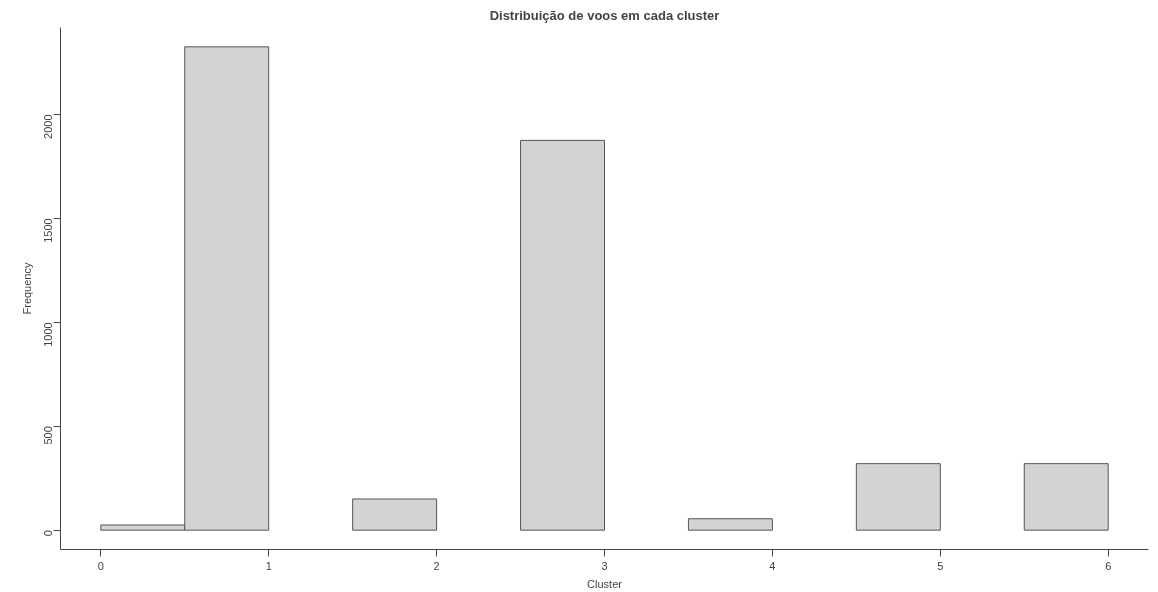  What do you see at coordinates (268, 565) in the screenshot?
I see `x-tick-label: 1` at bounding box center [268, 565].